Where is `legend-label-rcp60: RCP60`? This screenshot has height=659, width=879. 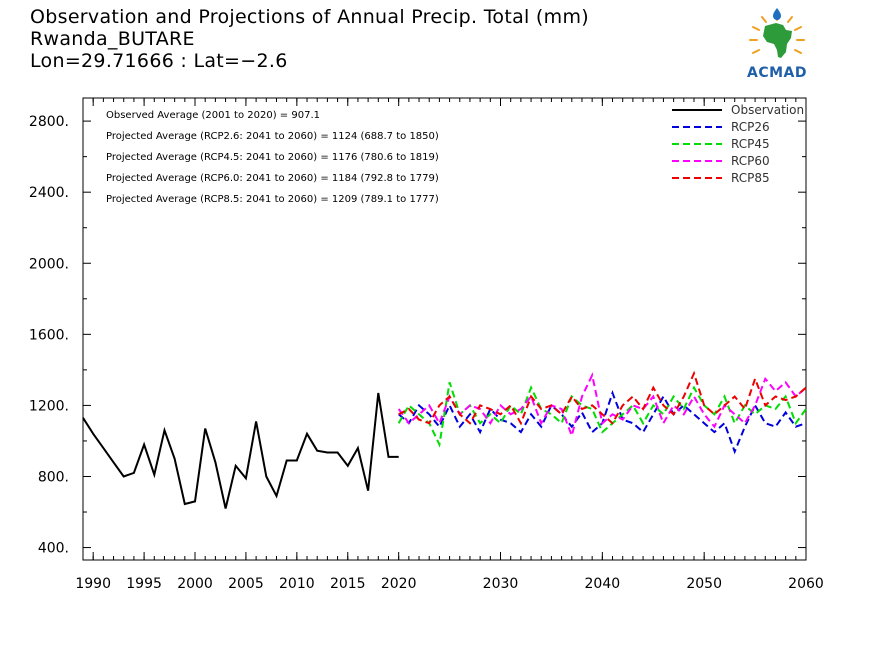
legend-label-rcp60: RCP60 is located at coordinates (750, 161).